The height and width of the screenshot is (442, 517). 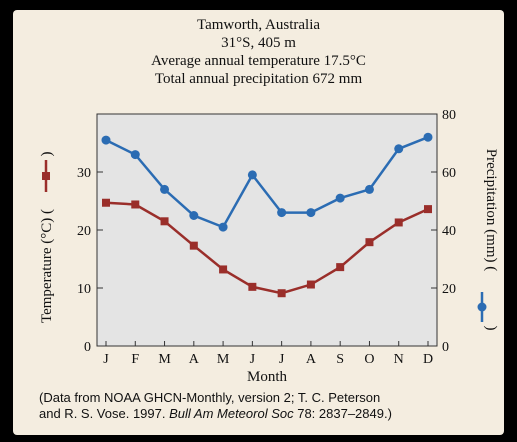 What do you see at coordinates (258, 79) in the screenshot?
I see `chart-subtitle-precipitation: Total annual precipitation 672 mm` at bounding box center [258, 79].